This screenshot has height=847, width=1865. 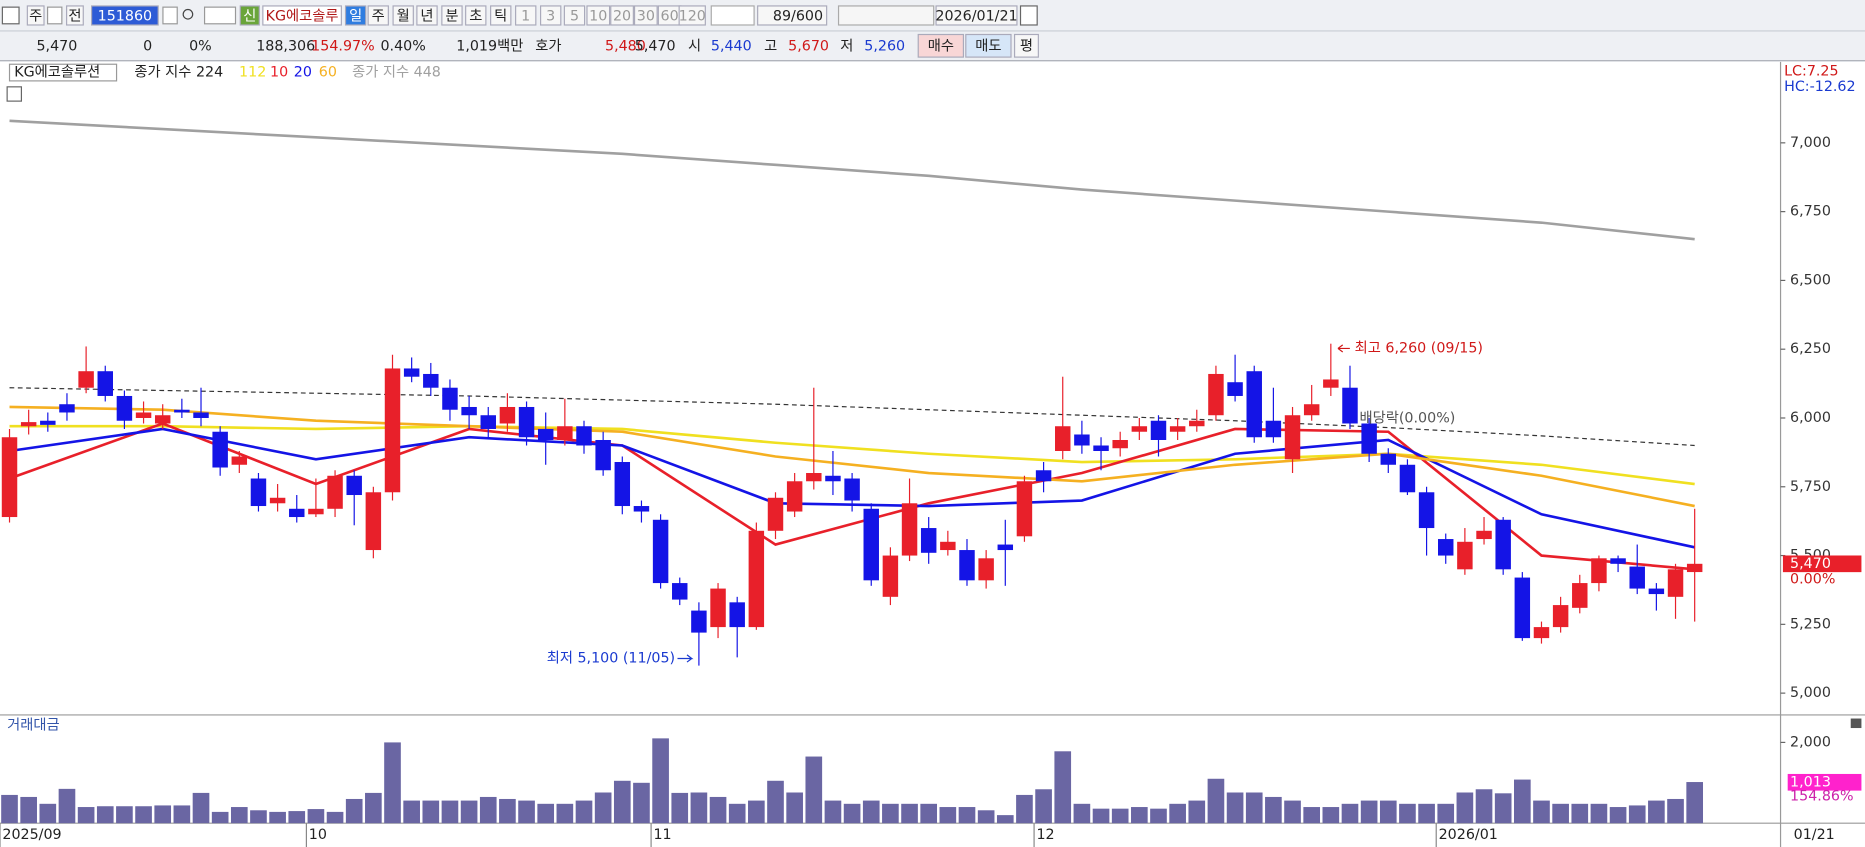 What do you see at coordinates (1856, 723) in the screenshot?
I see `panel-icon` at bounding box center [1856, 723].